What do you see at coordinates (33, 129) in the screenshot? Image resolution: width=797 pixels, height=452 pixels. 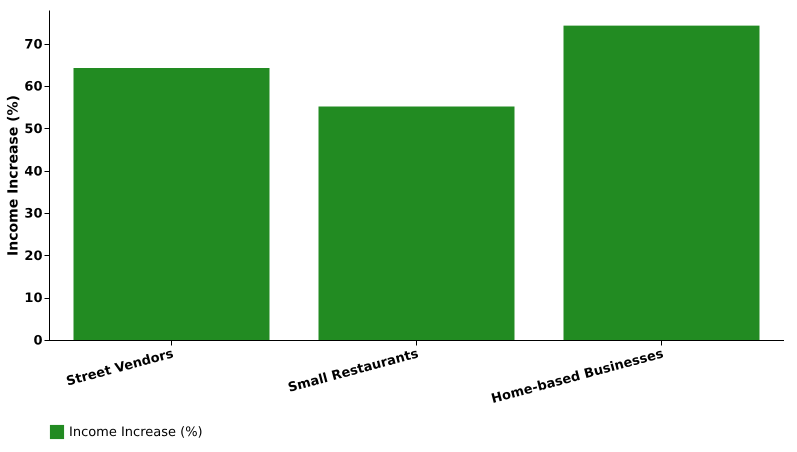 I see `y-tick-label: 50` at bounding box center [33, 129].